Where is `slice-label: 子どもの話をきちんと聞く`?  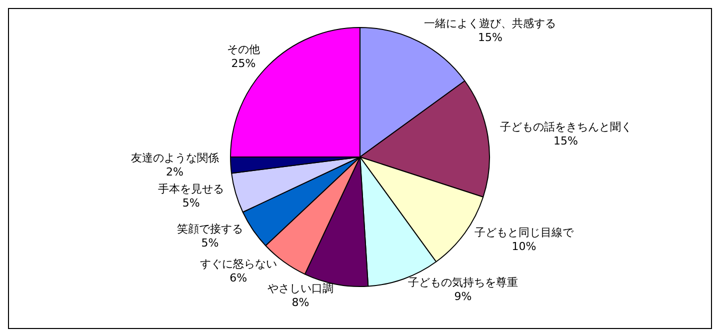
slice-label: 子どもの話をきちんと聞く is located at coordinates (566, 127).